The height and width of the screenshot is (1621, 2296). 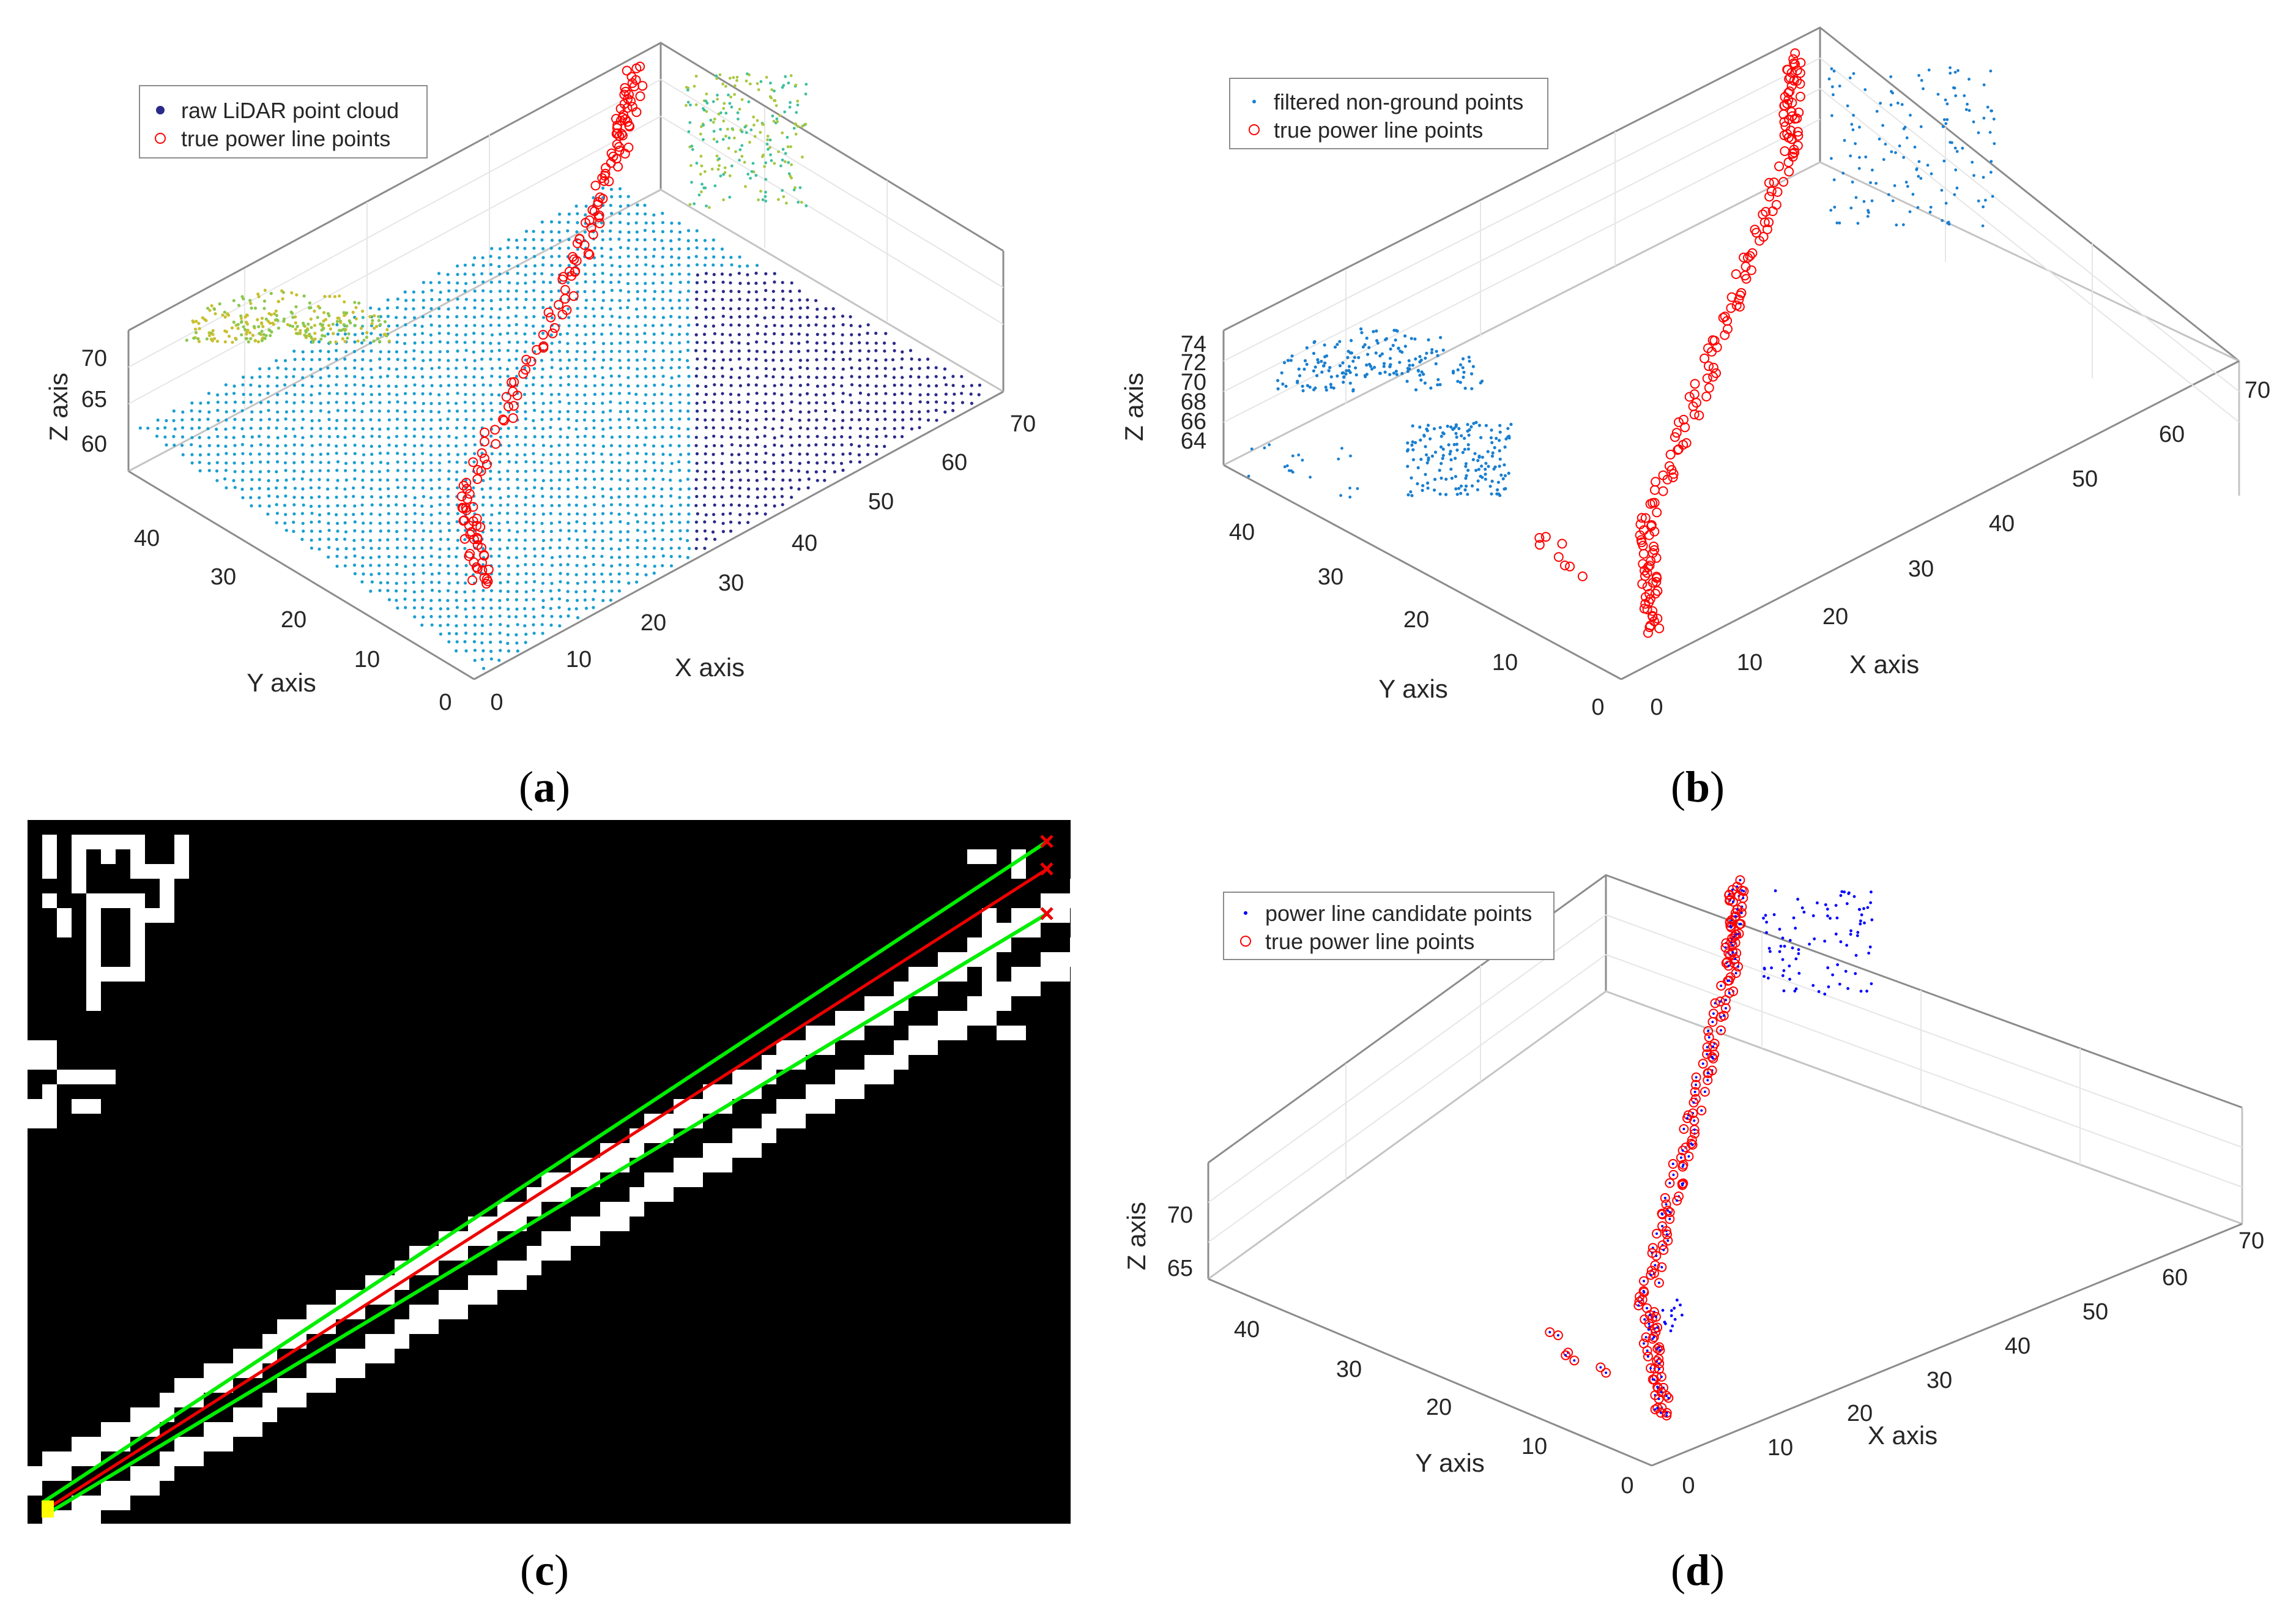 What do you see at coordinates (281, 682) in the screenshot?
I see `panel-a-ylabel: Y axis` at bounding box center [281, 682].